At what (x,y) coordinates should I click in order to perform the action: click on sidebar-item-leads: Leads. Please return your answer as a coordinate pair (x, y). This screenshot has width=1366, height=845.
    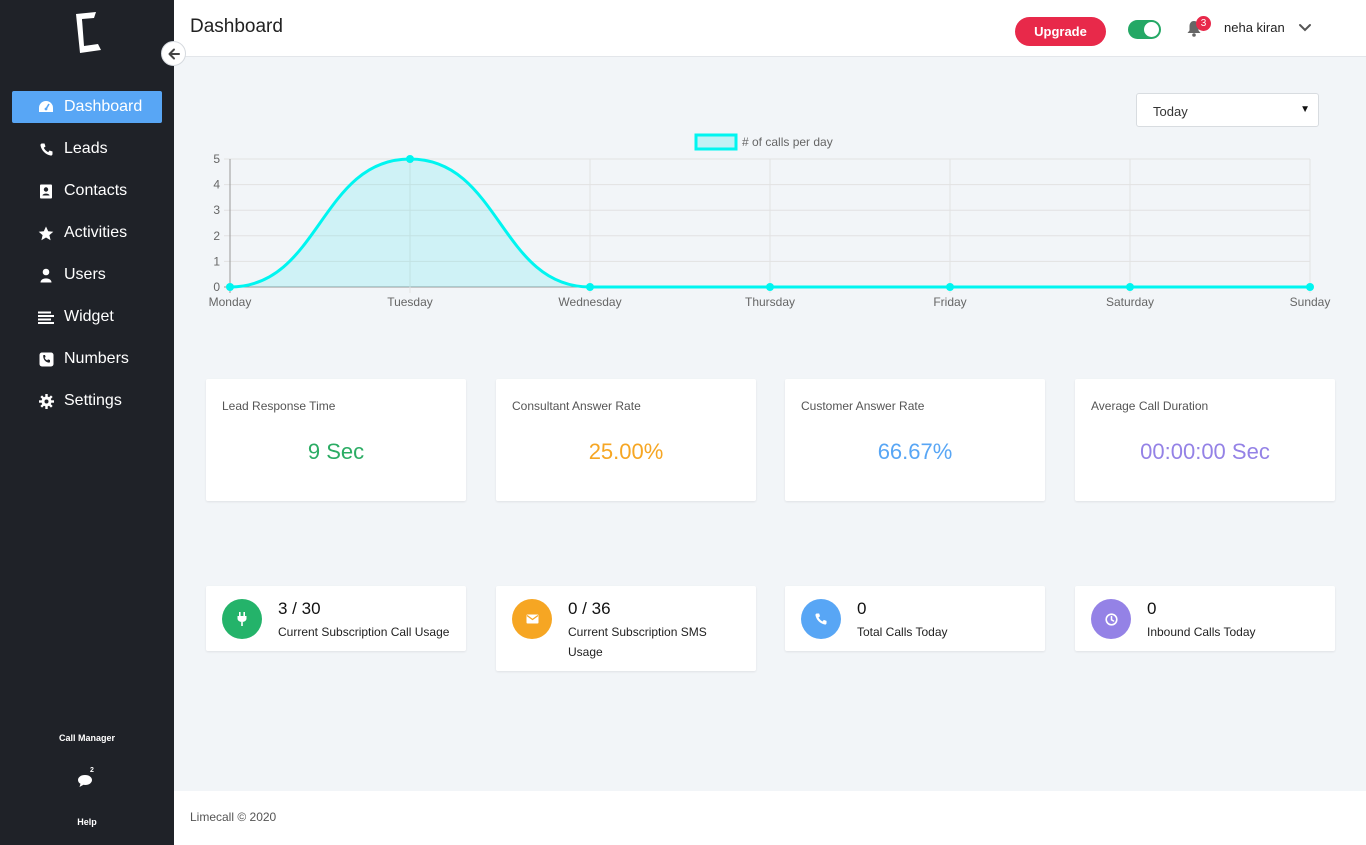
    Looking at the image, I should click on (87, 149).